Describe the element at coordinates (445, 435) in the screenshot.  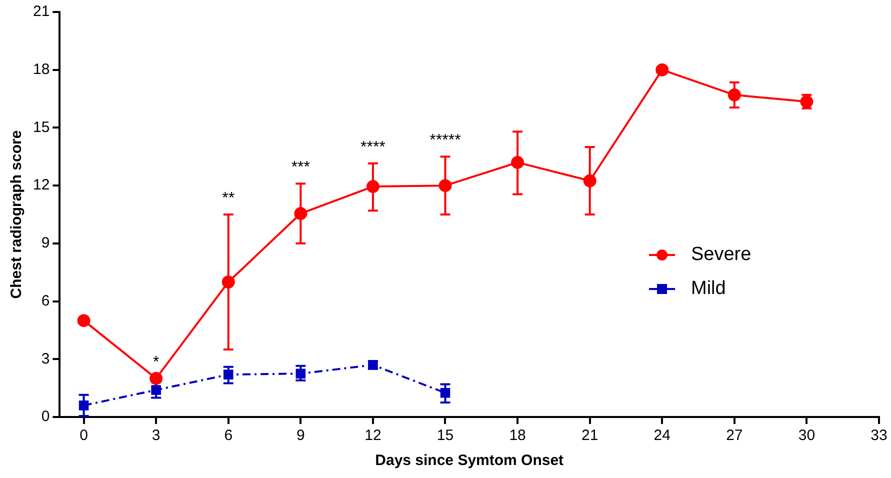
I see `x-tick-label: 15` at that location.